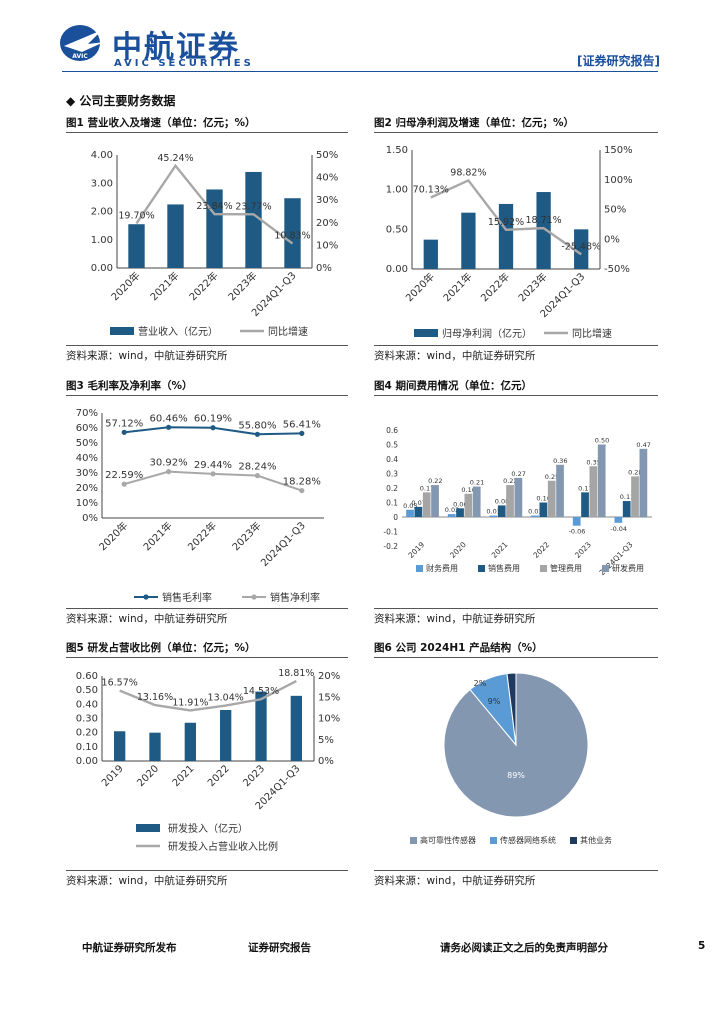 The width and height of the screenshot is (724, 1024). What do you see at coordinates (124, 423) in the screenshot?
I see `data-label: 57.12%` at bounding box center [124, 423].